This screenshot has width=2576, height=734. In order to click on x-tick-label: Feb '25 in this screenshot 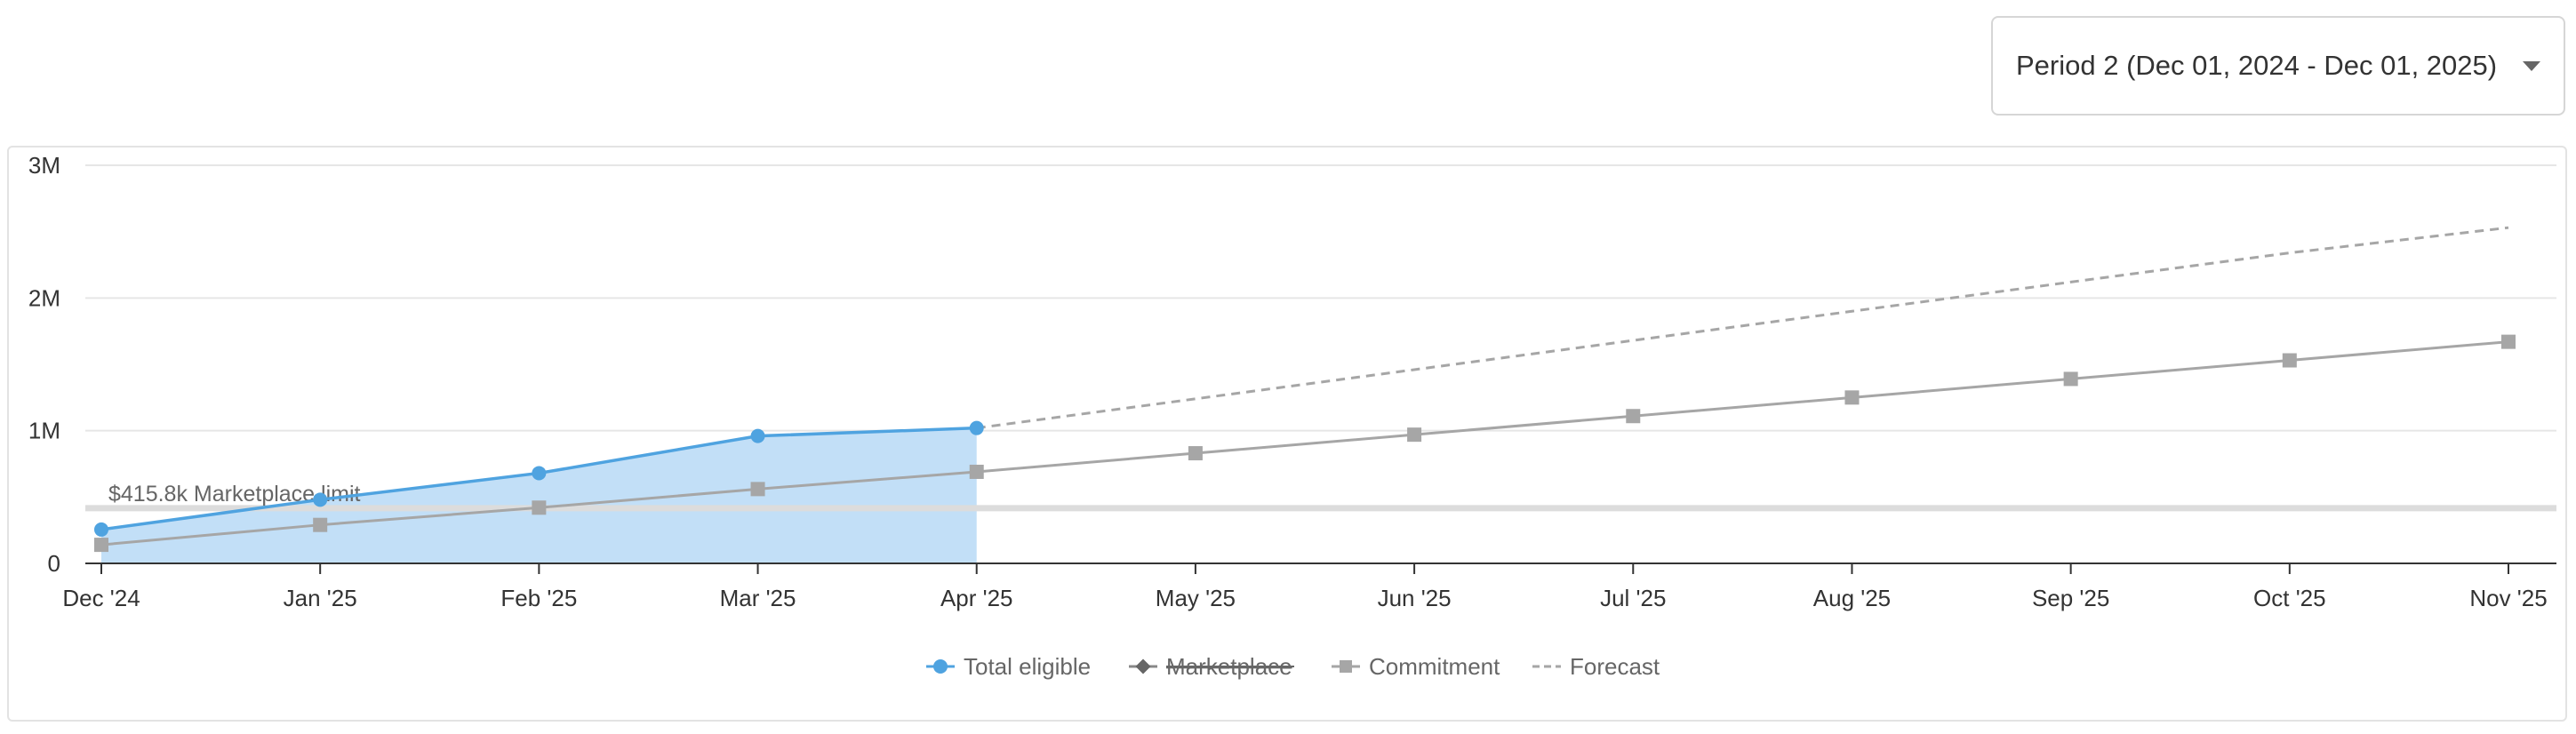, I will do `click(538, 598)`.